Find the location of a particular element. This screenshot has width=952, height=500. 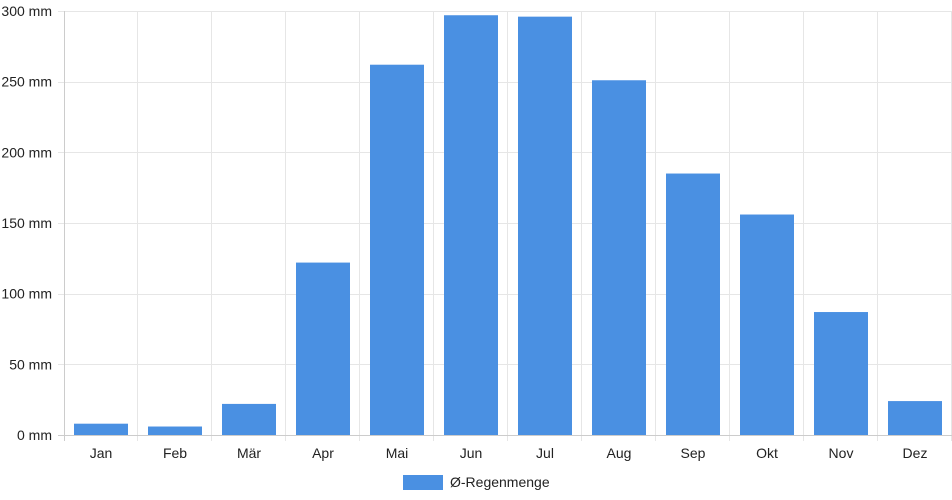

y-tick-label: 300 mm is located at coordinates (26, 11).